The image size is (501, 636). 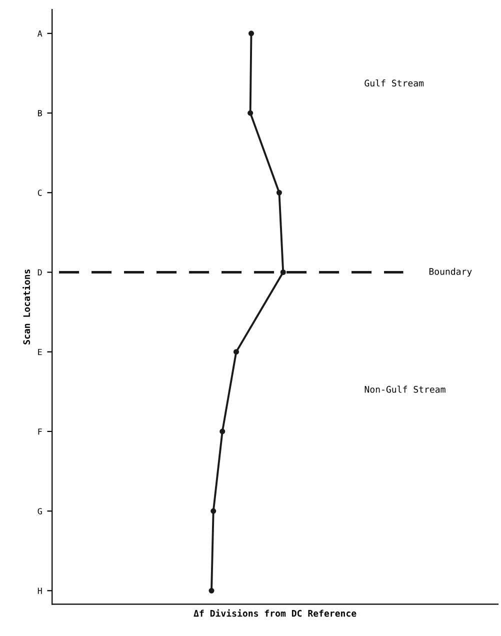 What do you see at coordinates (40, 591) in the screenshot?
I see `y-tick-label: H` at bounding box center [40, 591].